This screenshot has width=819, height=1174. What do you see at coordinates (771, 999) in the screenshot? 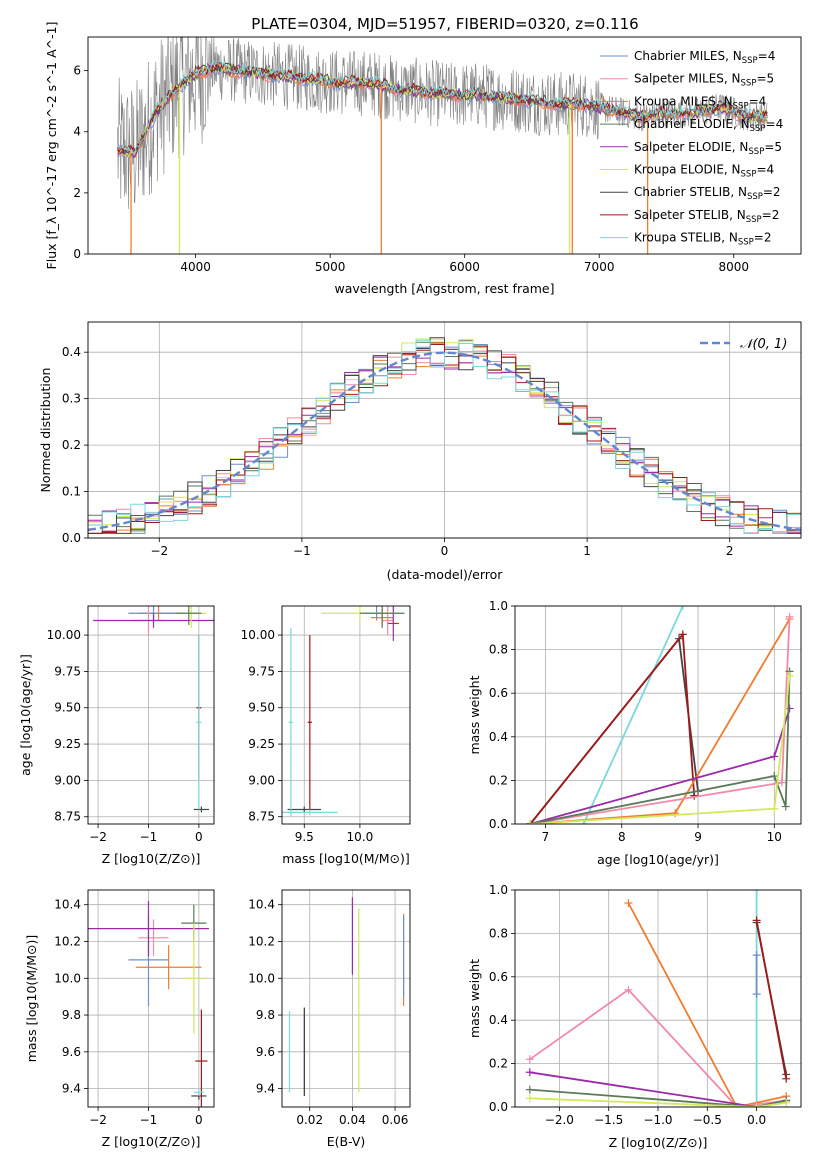
I see `weight-line-salpeter_stelib` at bounding box center [771, 999].